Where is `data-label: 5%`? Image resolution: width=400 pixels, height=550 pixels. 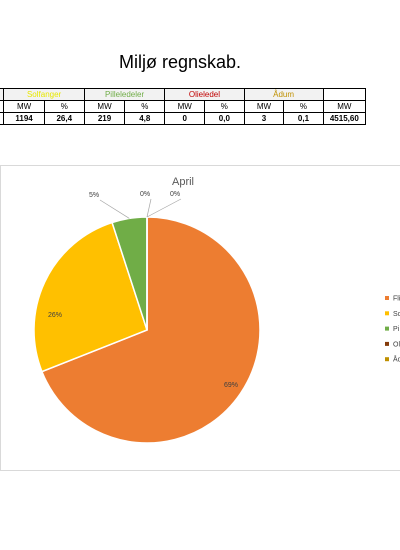
data-label: 5% is located at coordinates (94, 195).